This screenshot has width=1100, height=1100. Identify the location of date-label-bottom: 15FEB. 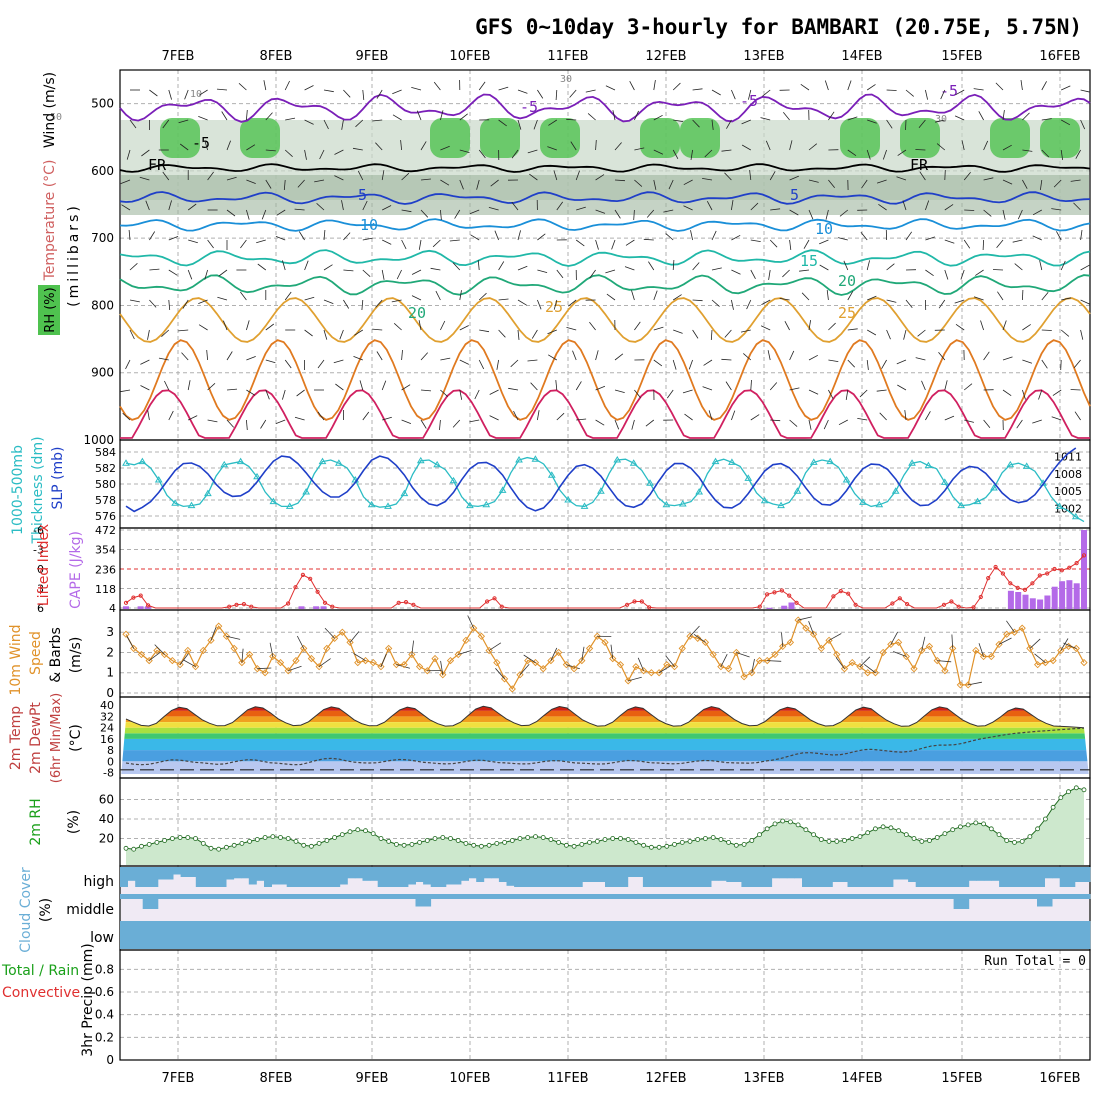
(961, 1078).